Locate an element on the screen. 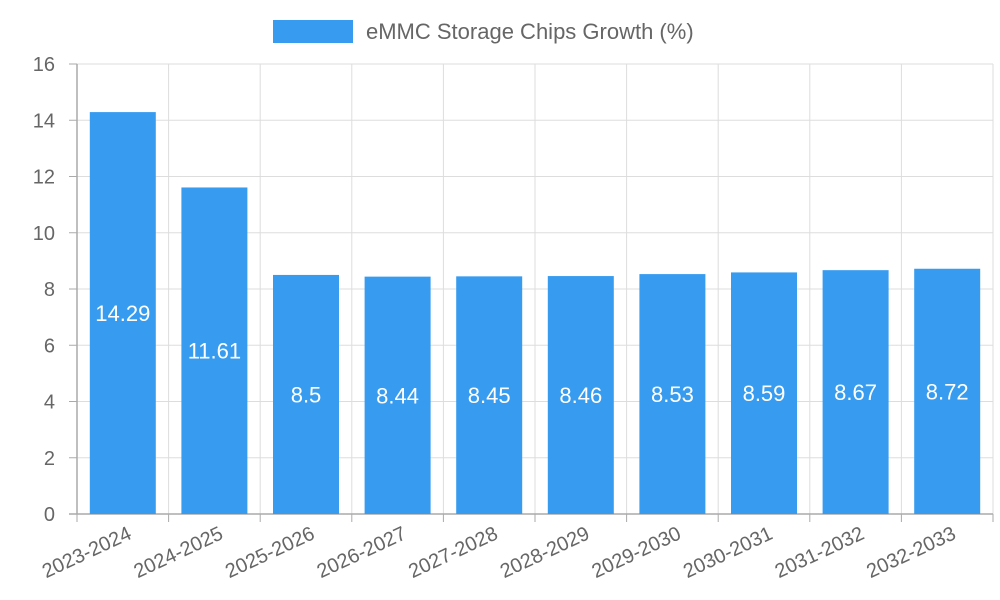 This screenshot has height=600, width=1000. bar-value-label: 8.44 is located at coordinates (397, 395).